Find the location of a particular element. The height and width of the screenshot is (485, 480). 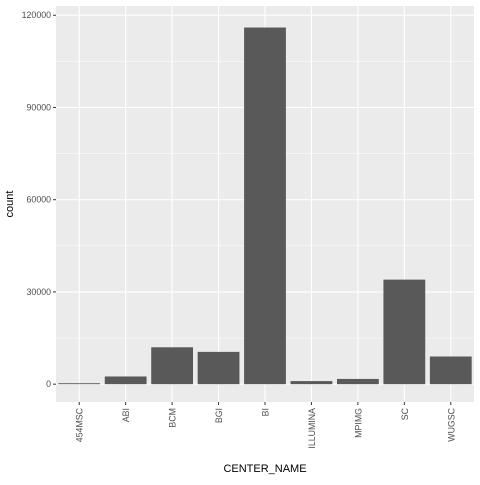

x-tick-label: 454MSC is located at coordinates (80, 424).